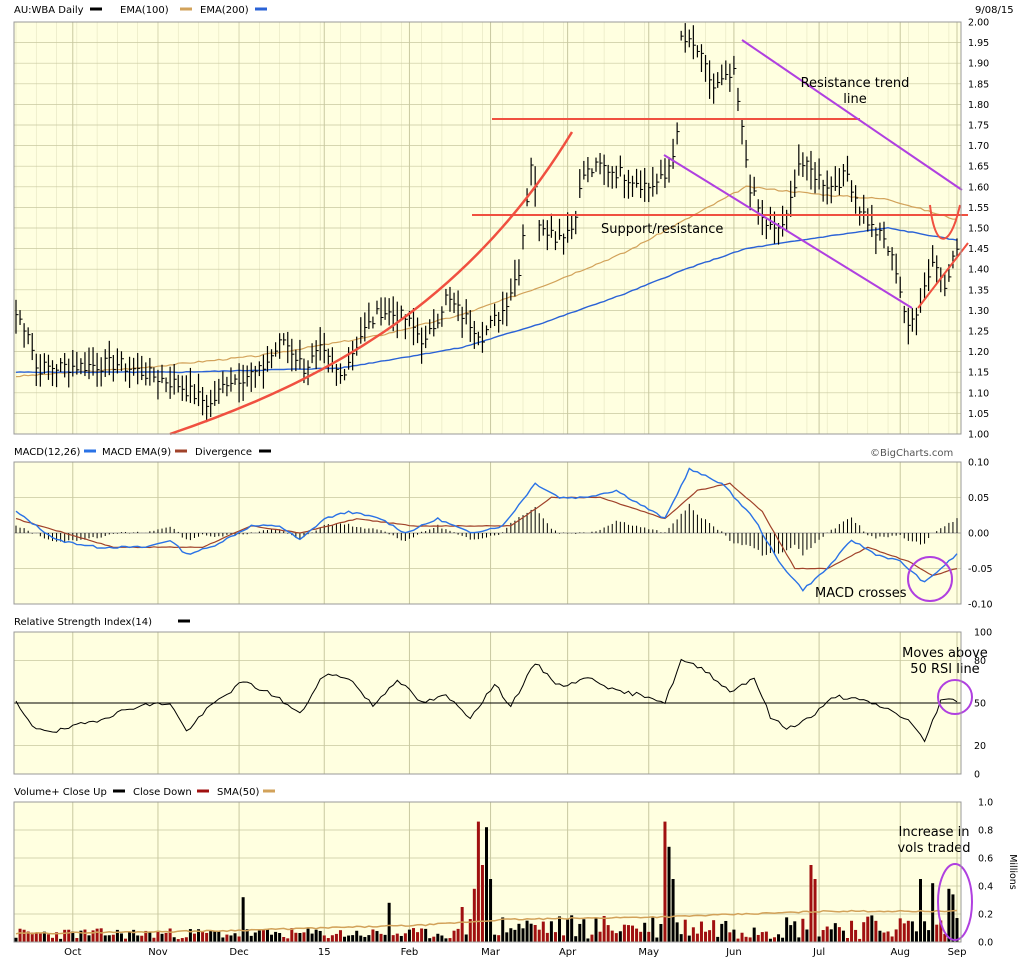 The image size is (1023, 964). Describe the element at coordinates (223, 452) in the screenshot. I see `macd-legend-3: Divergence` at that location.